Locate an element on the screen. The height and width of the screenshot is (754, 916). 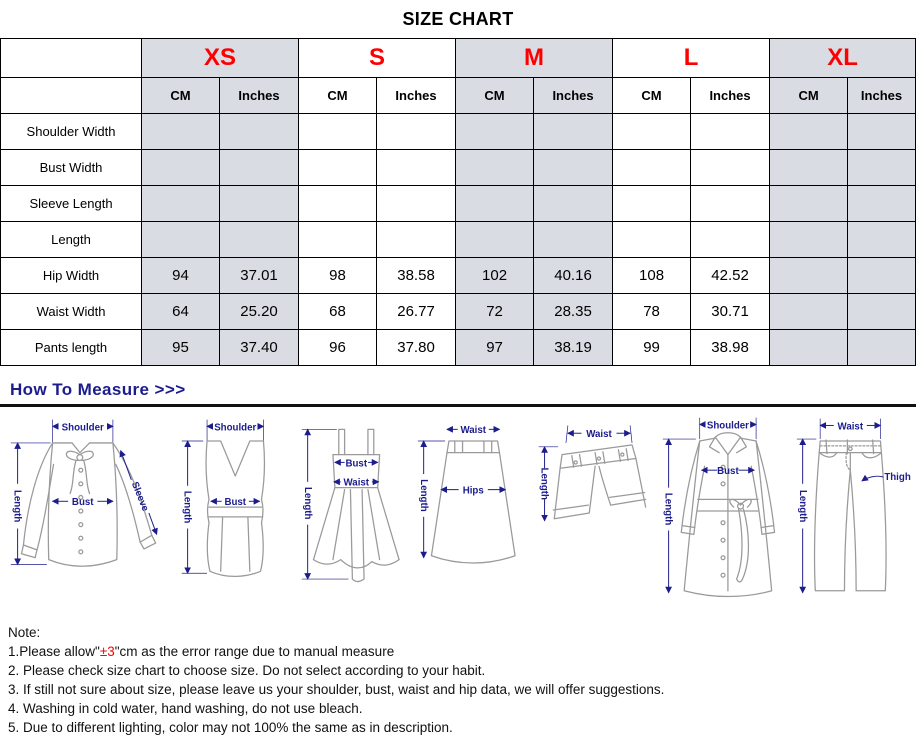
note1-prefix: 1.Please allow" is located at coordinates (54, 651).